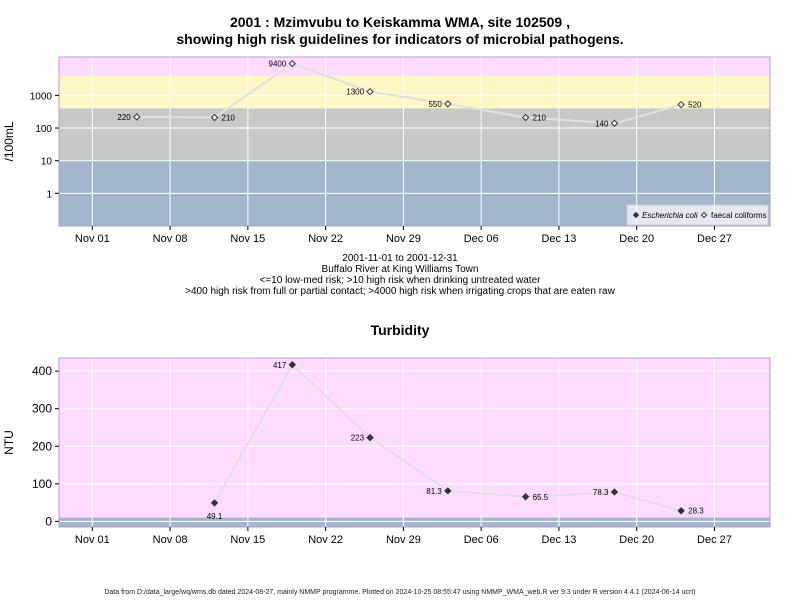 The width and height of the screenshot is (800, 600). I want to click on y-tick-label: 200, so click(42, 446).